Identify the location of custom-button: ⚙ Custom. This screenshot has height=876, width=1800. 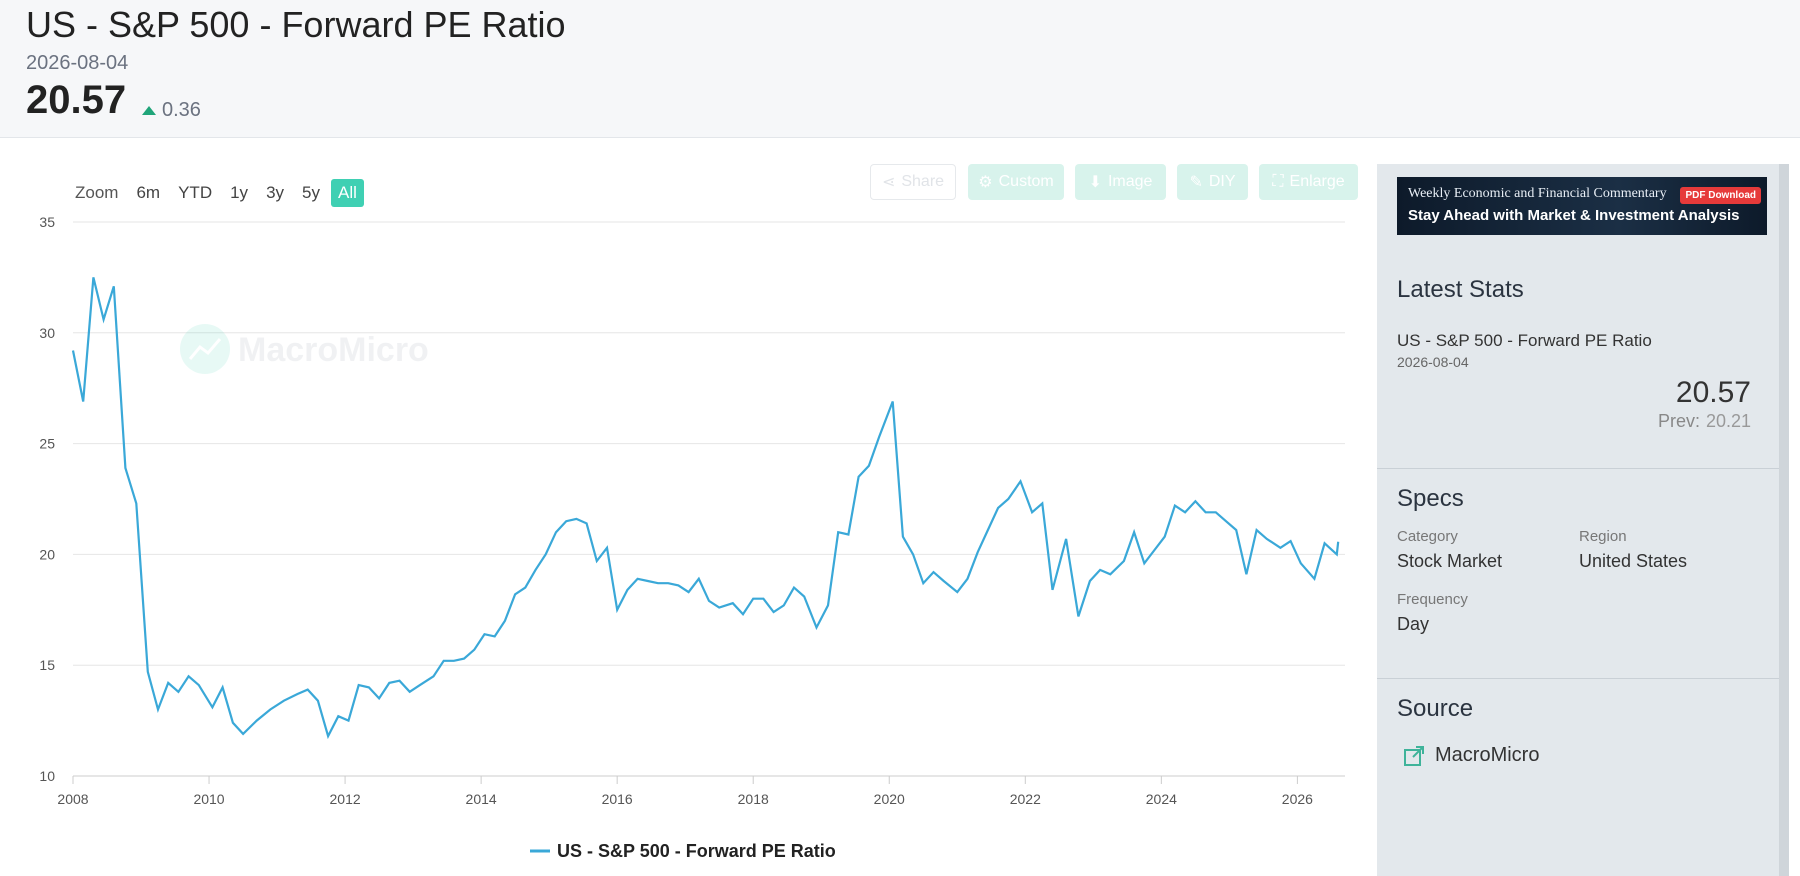
(1016, 182).